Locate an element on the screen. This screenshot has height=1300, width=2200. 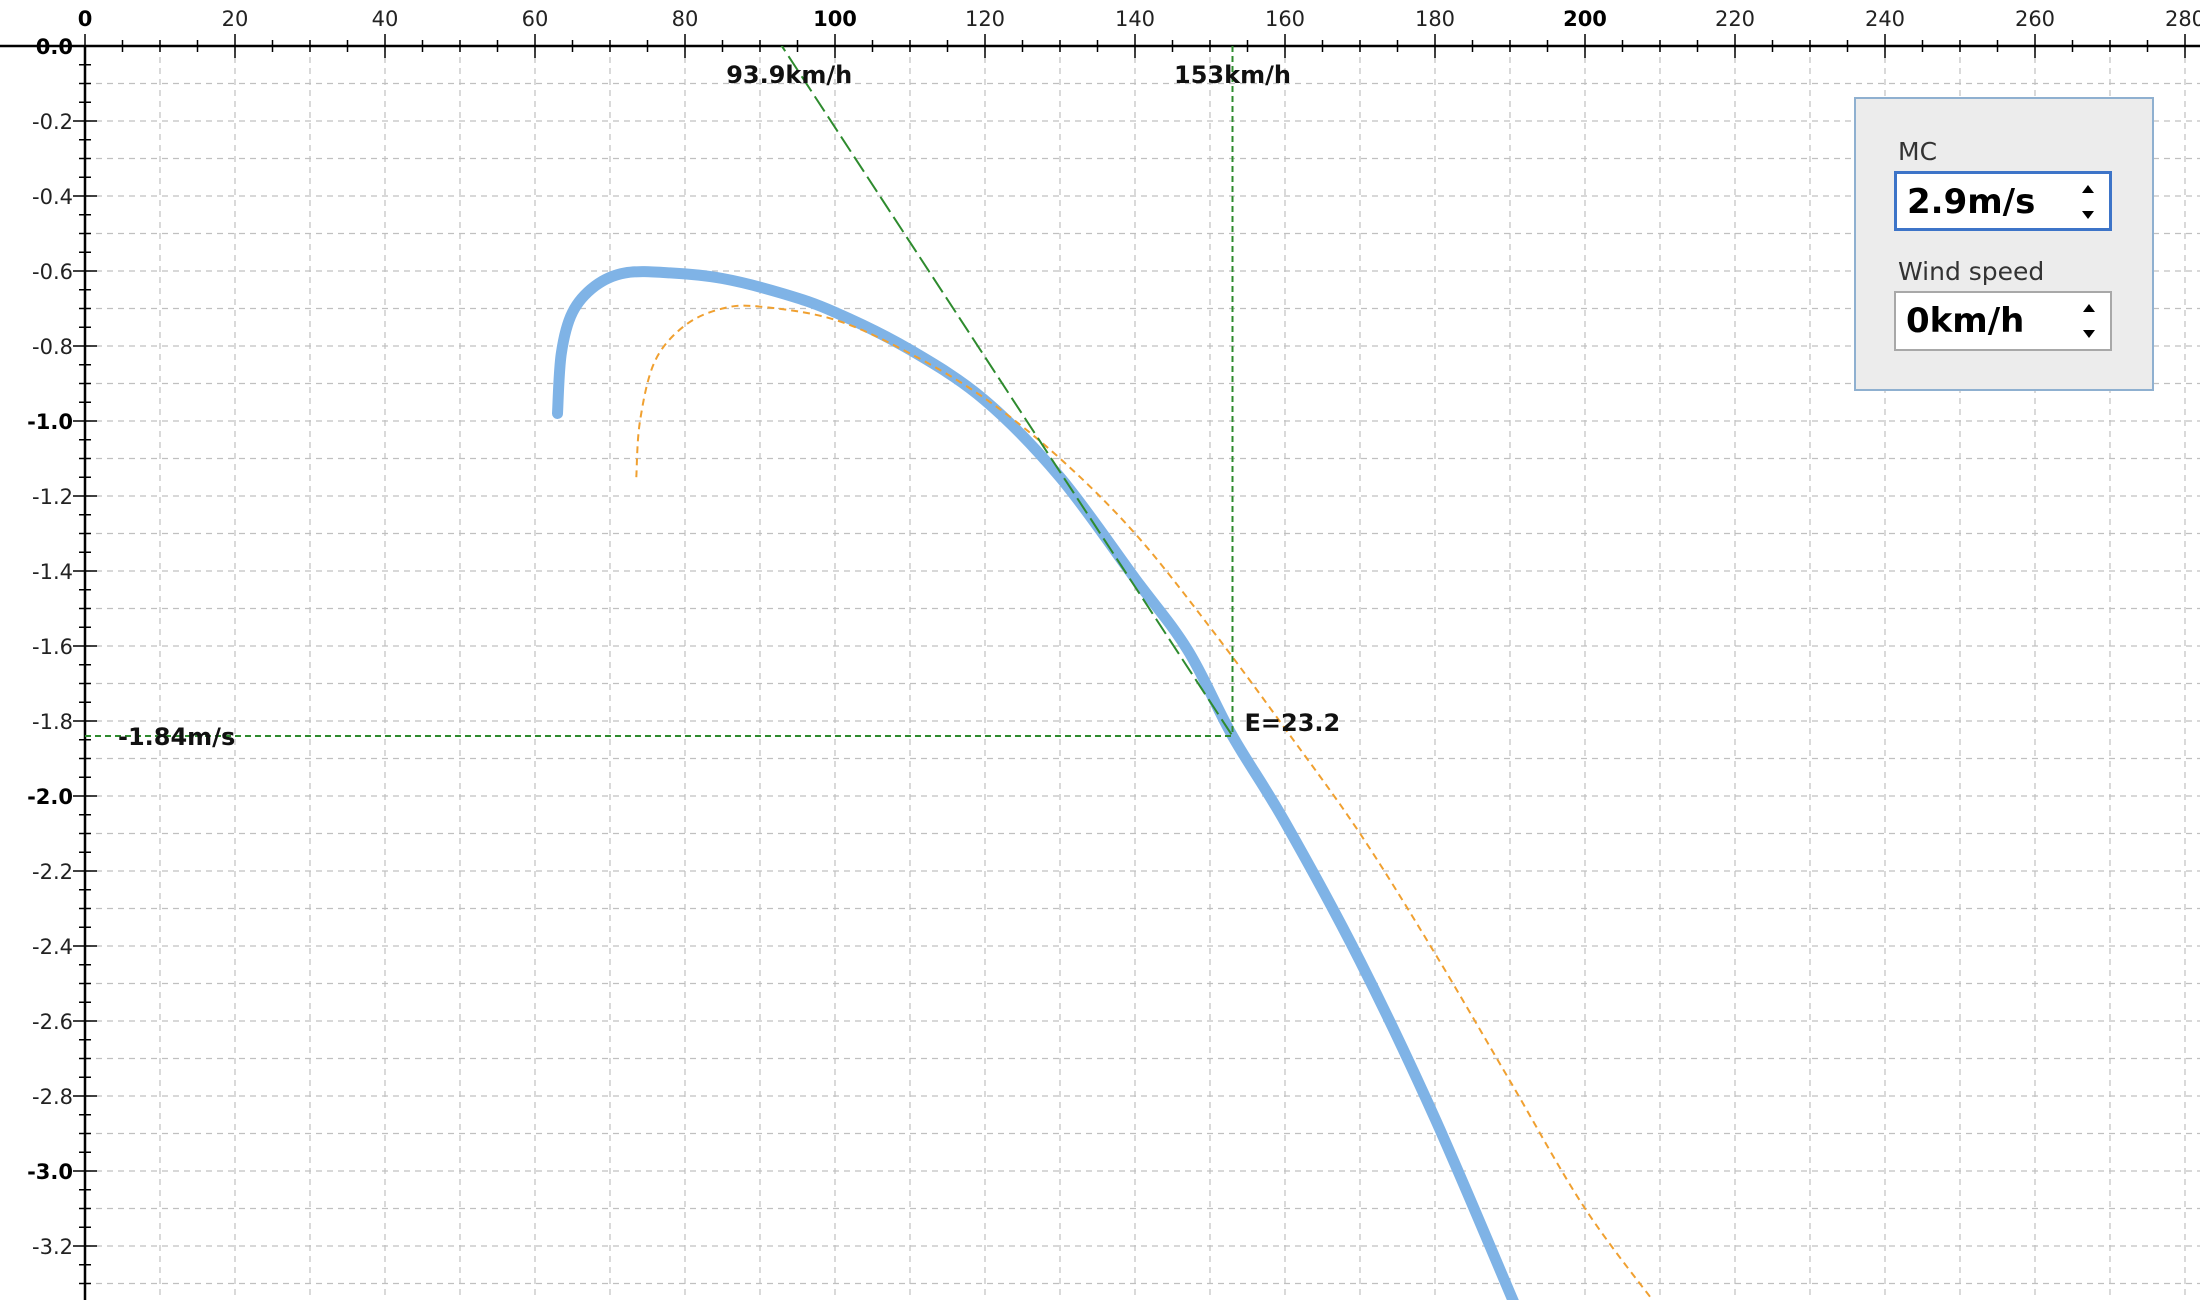
x-tick-label: 20 is located at coordinates (235, 19).